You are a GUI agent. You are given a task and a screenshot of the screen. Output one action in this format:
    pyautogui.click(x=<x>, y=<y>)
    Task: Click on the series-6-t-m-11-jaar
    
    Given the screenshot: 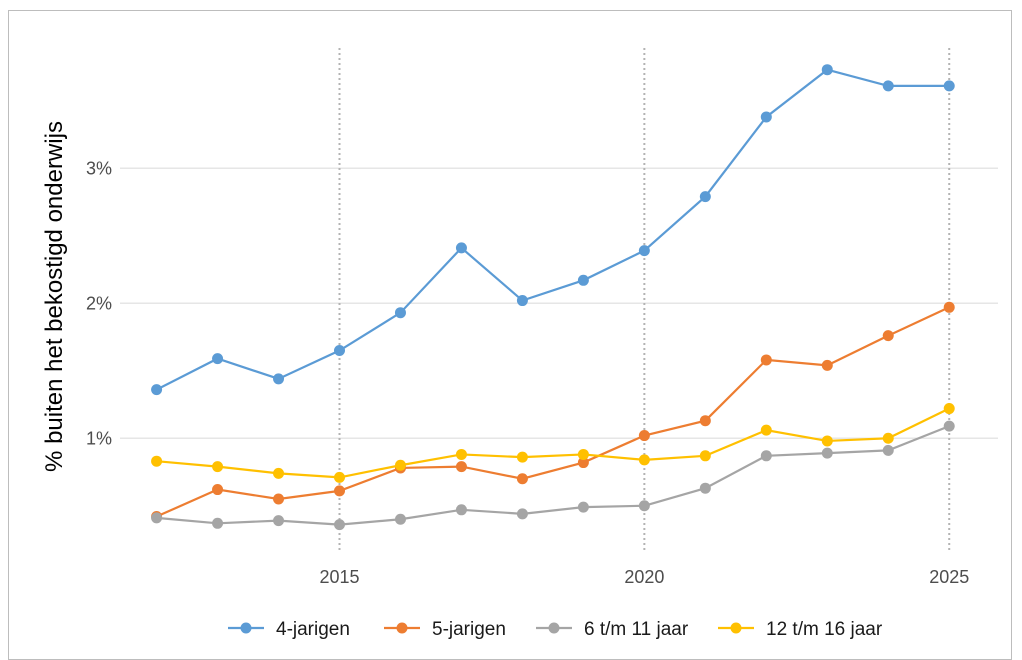 What is the action you would take?
    pyautogui.click(x=553, y=475)
    